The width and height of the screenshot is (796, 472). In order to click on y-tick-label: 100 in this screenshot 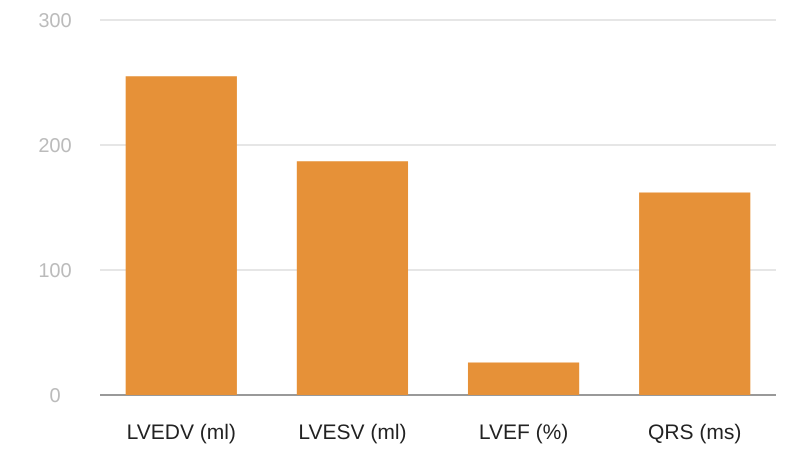, I will do `click(55, 271)`.